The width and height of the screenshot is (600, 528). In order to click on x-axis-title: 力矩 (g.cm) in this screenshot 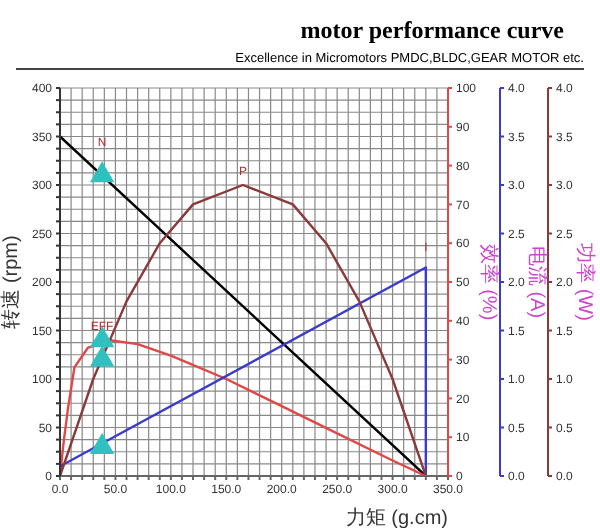, I will do `click(396, 517)`.